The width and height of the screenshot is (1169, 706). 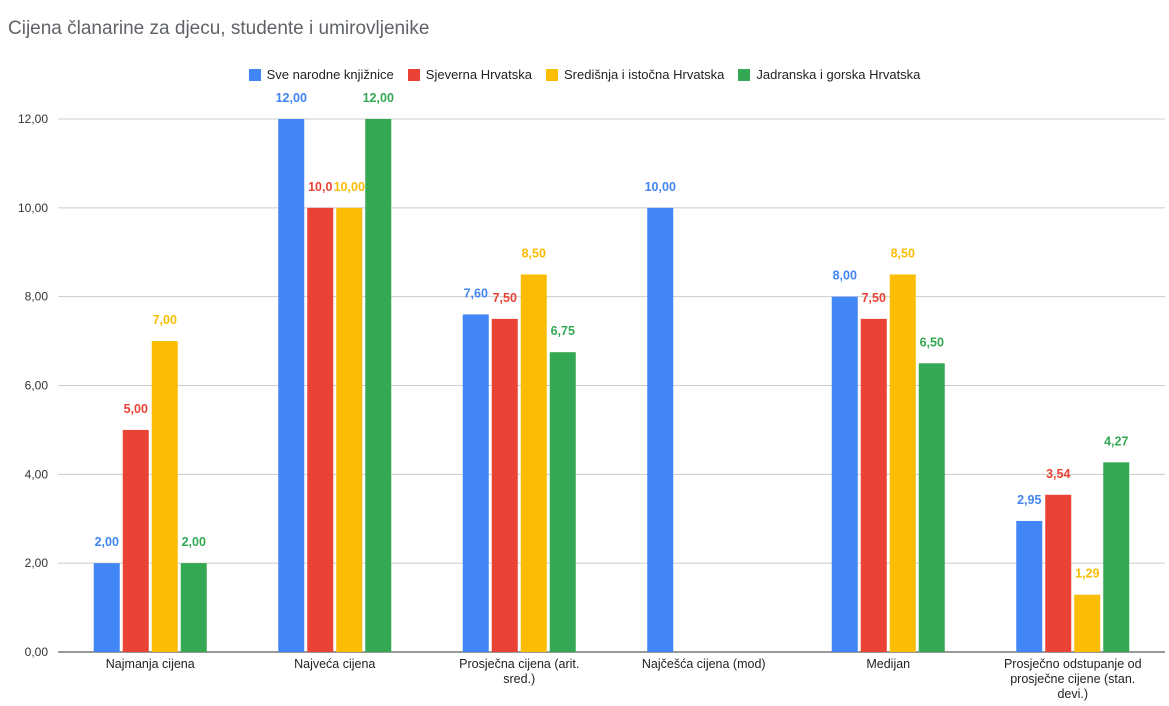 I want to click on y-tick-label: 4,00, so click(x=37, y=474).